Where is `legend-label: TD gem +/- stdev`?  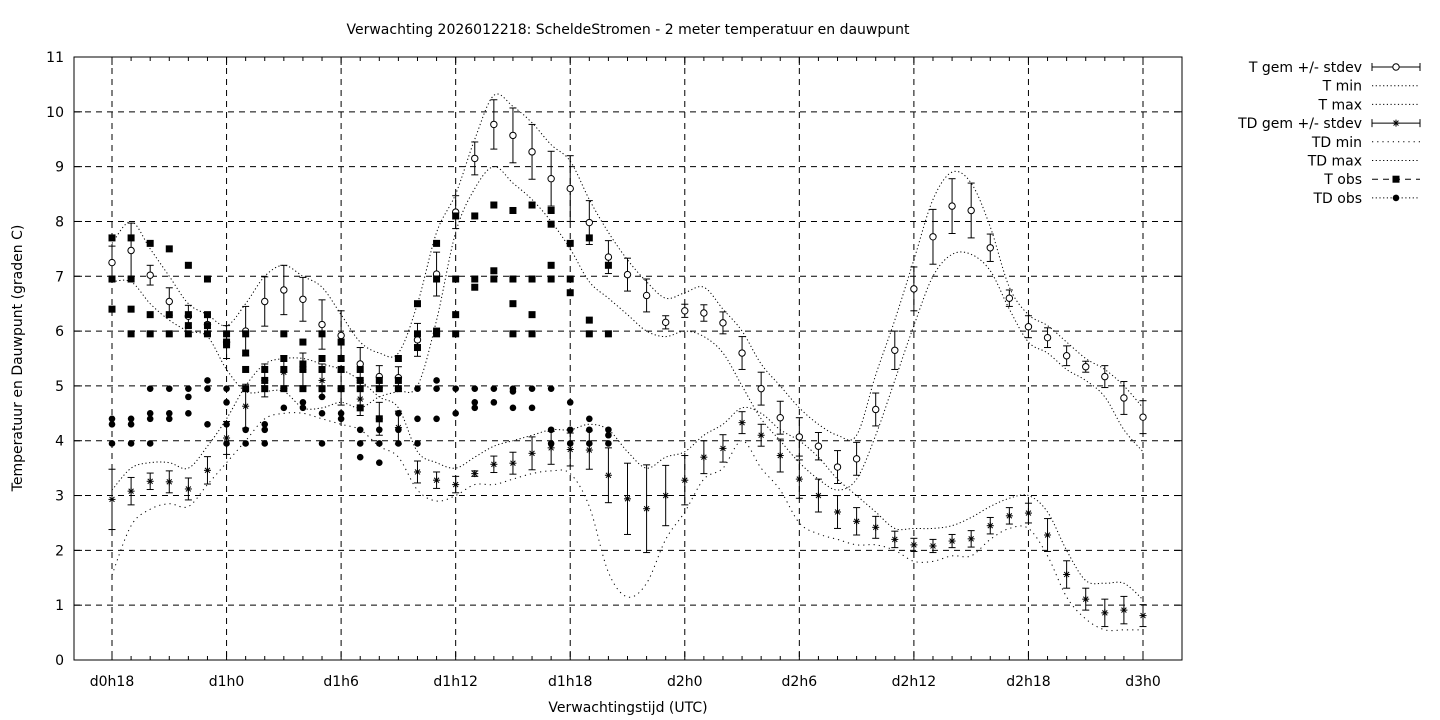
legend-label: TD gem +/- stdev is located at coordinates (1299, 124).